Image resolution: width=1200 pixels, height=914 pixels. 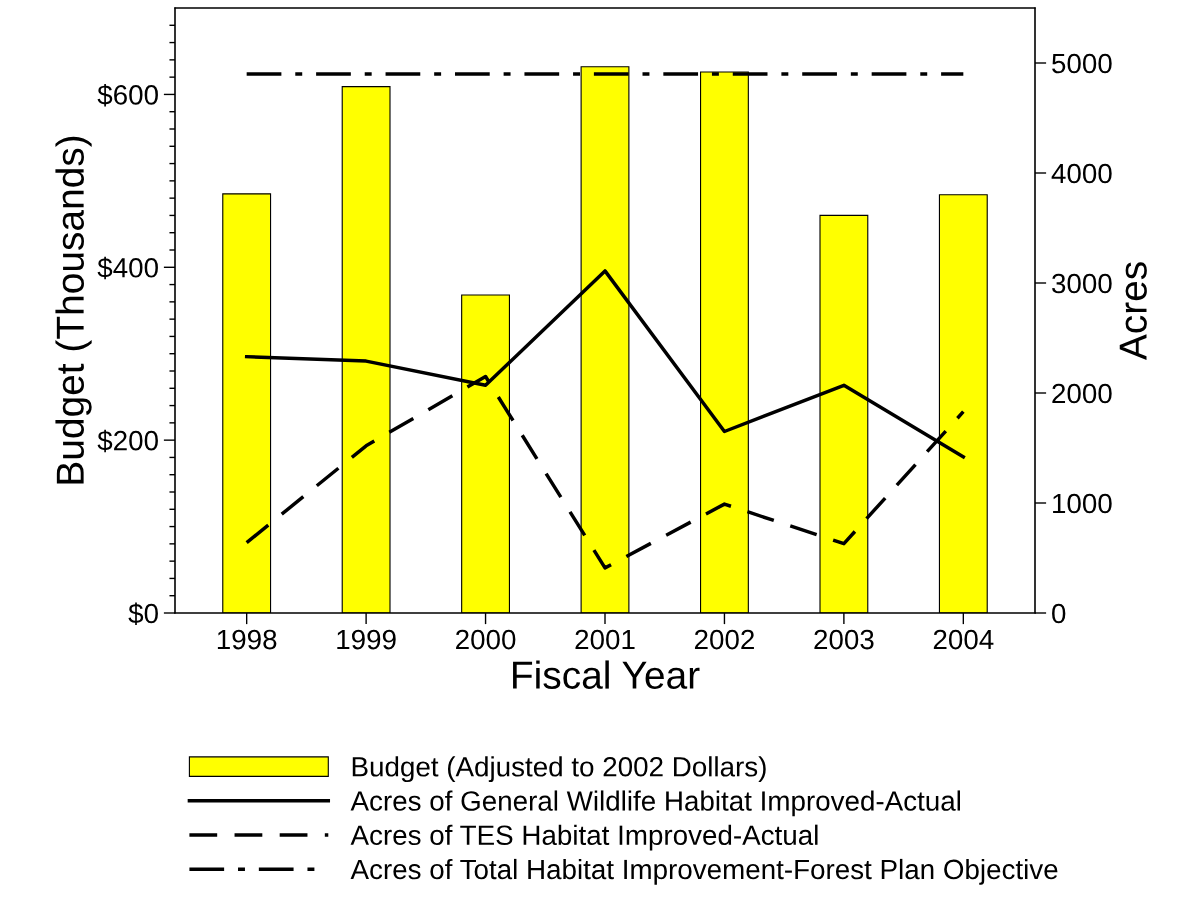 I want to click on legend-label: Acres of Total Habitat Improvement-Forest Plan Objective, so click(x=704, y=871).